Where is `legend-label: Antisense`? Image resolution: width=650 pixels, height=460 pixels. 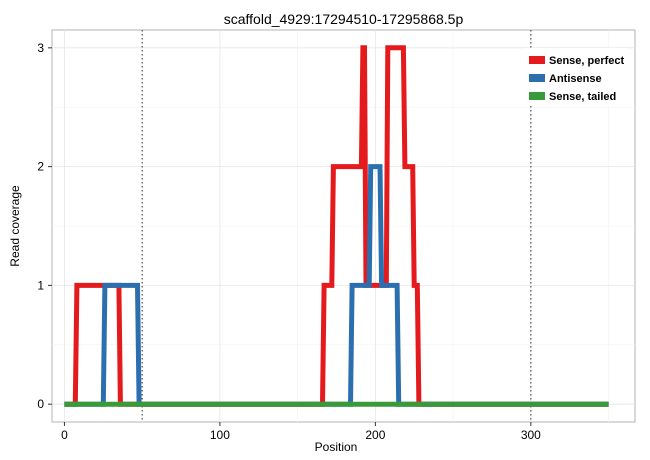 legend-label: Antisense is located at coordinates (575, 79).